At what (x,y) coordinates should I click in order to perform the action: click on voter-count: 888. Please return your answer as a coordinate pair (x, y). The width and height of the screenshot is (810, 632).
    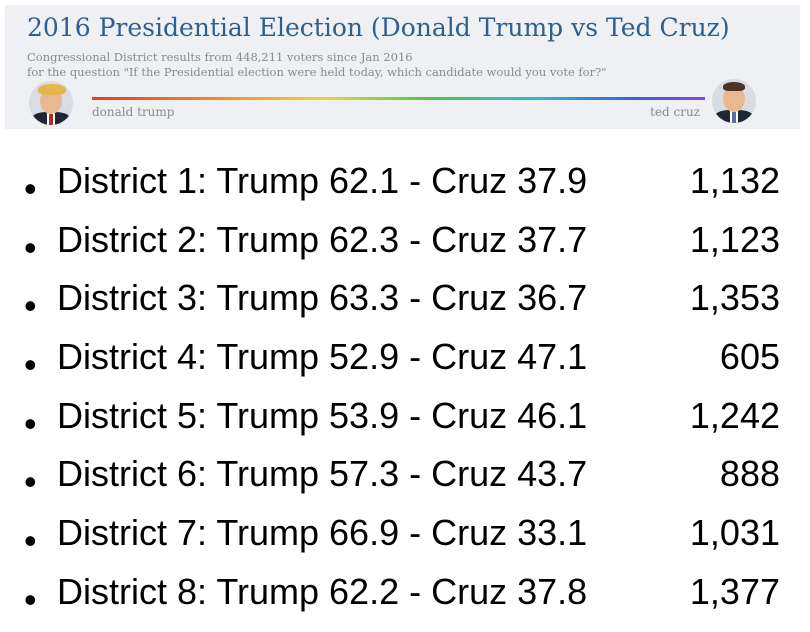
    Looking at the image, I should click on (749, 474).